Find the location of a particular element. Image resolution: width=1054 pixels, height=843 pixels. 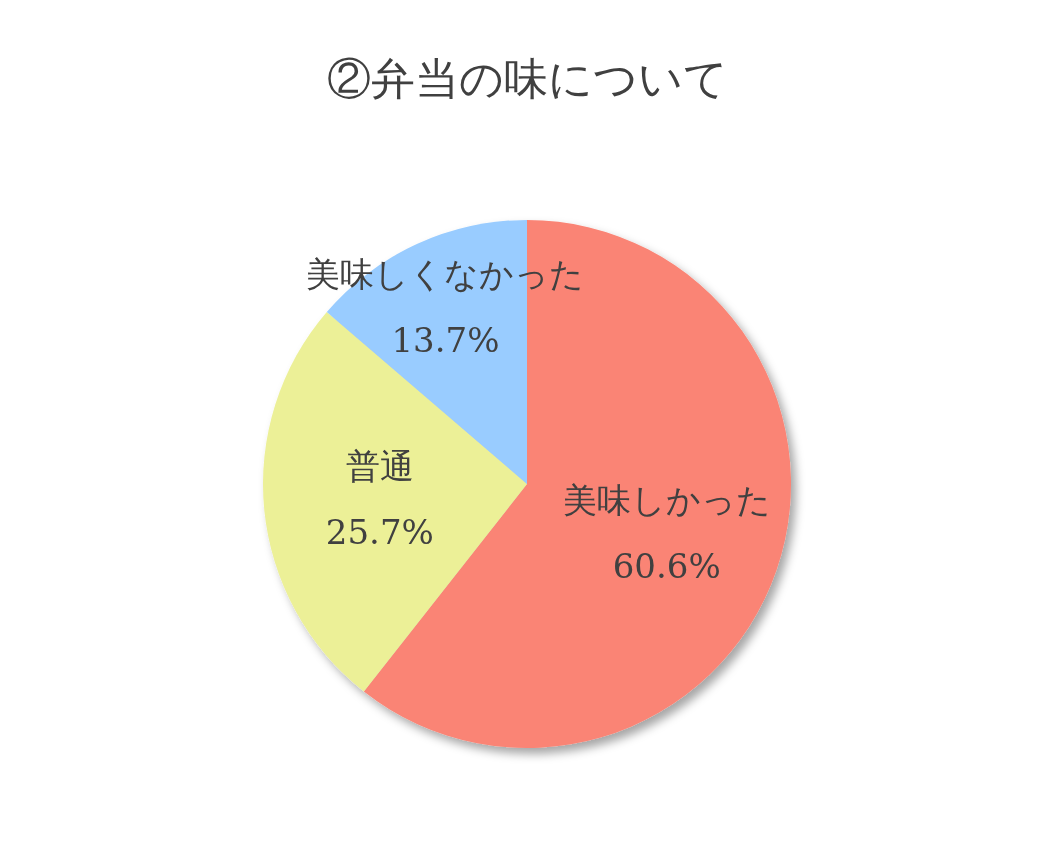

chart-title: ②弁当の味について is located at coordinates (527, 78).